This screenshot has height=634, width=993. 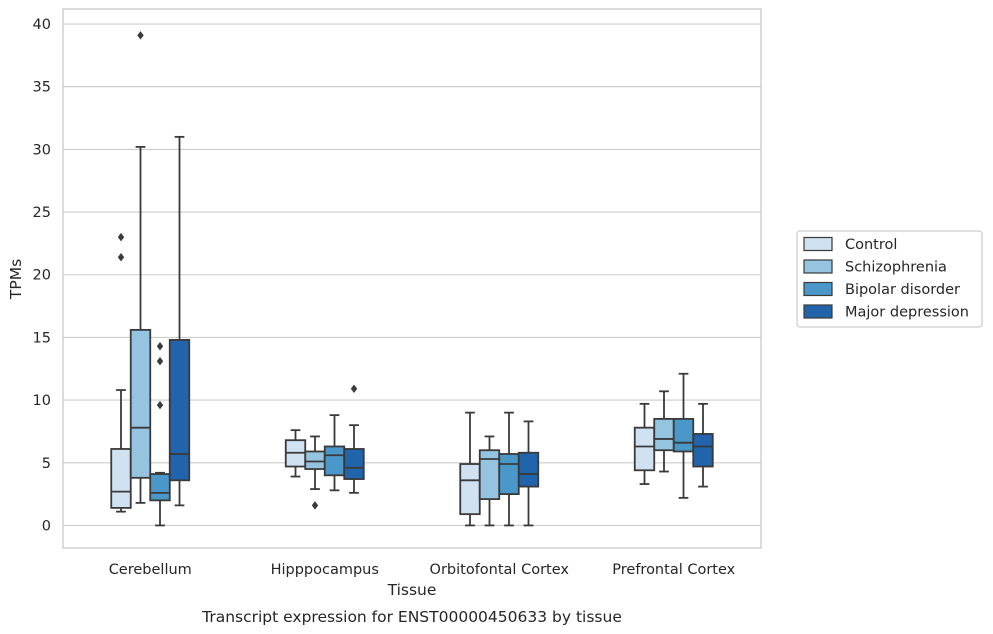 I want to click on y-tick-label: 15, so click(x=42, y=338).